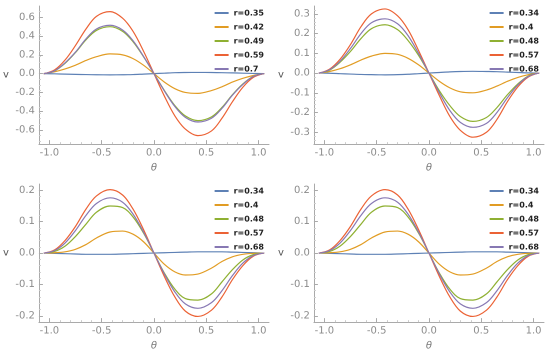 The height and width of the screenshot is (356, 550). I want to click on legend-label: r=0.42, so click(249, 27).